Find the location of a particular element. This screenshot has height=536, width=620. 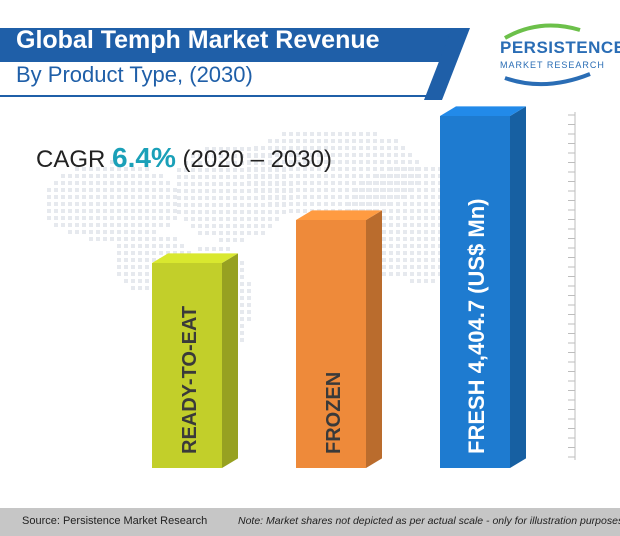

cagr-value: 6.4% is located at coordinates (144, 157).